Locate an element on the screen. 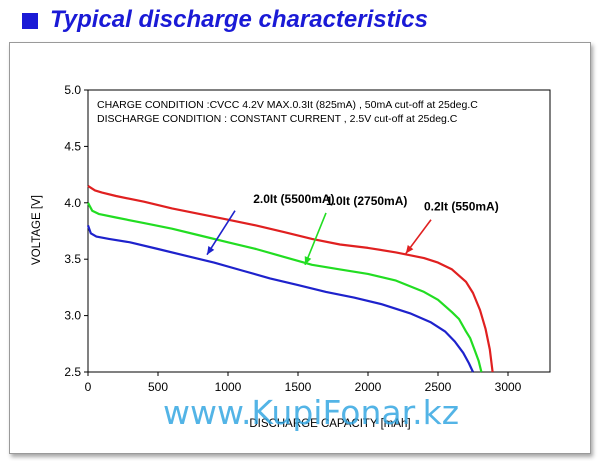  header: Typical discharge characteristics is located at coordinates (300, 20).